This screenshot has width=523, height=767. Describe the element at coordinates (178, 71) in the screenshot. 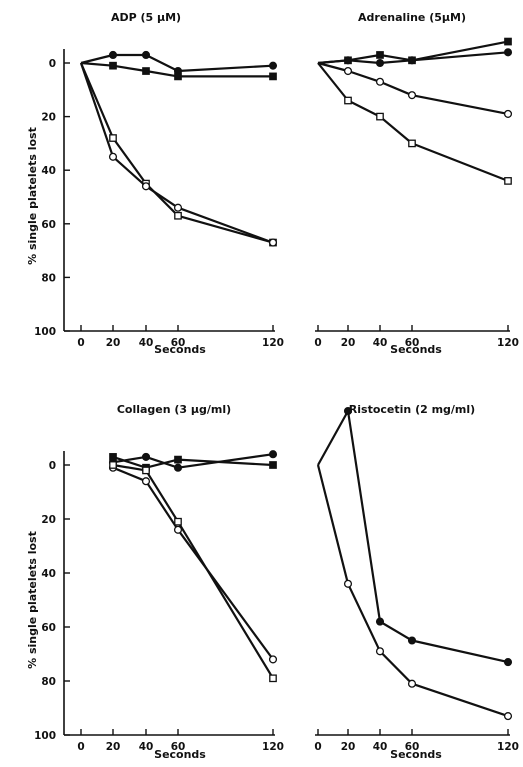

I see `series-filled-square` at that location.